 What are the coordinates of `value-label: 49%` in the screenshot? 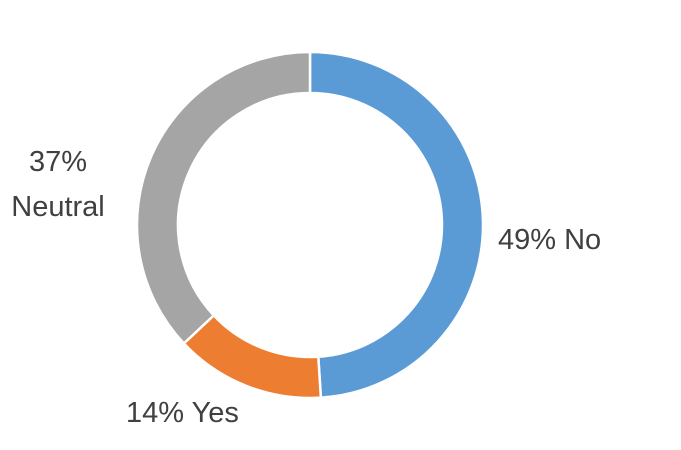 It's located at (527, 240).